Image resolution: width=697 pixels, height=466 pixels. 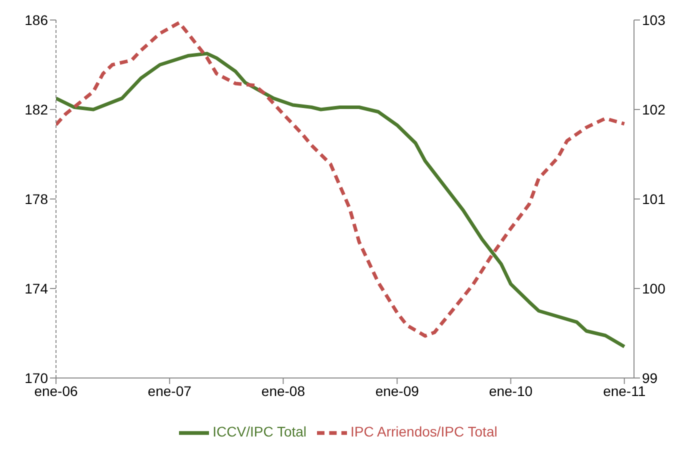 What do you see at coordinates (259, 432) in the screenshot?
I see `legend-label: ICCV/IPC Total` at bounding box center [259, 432].